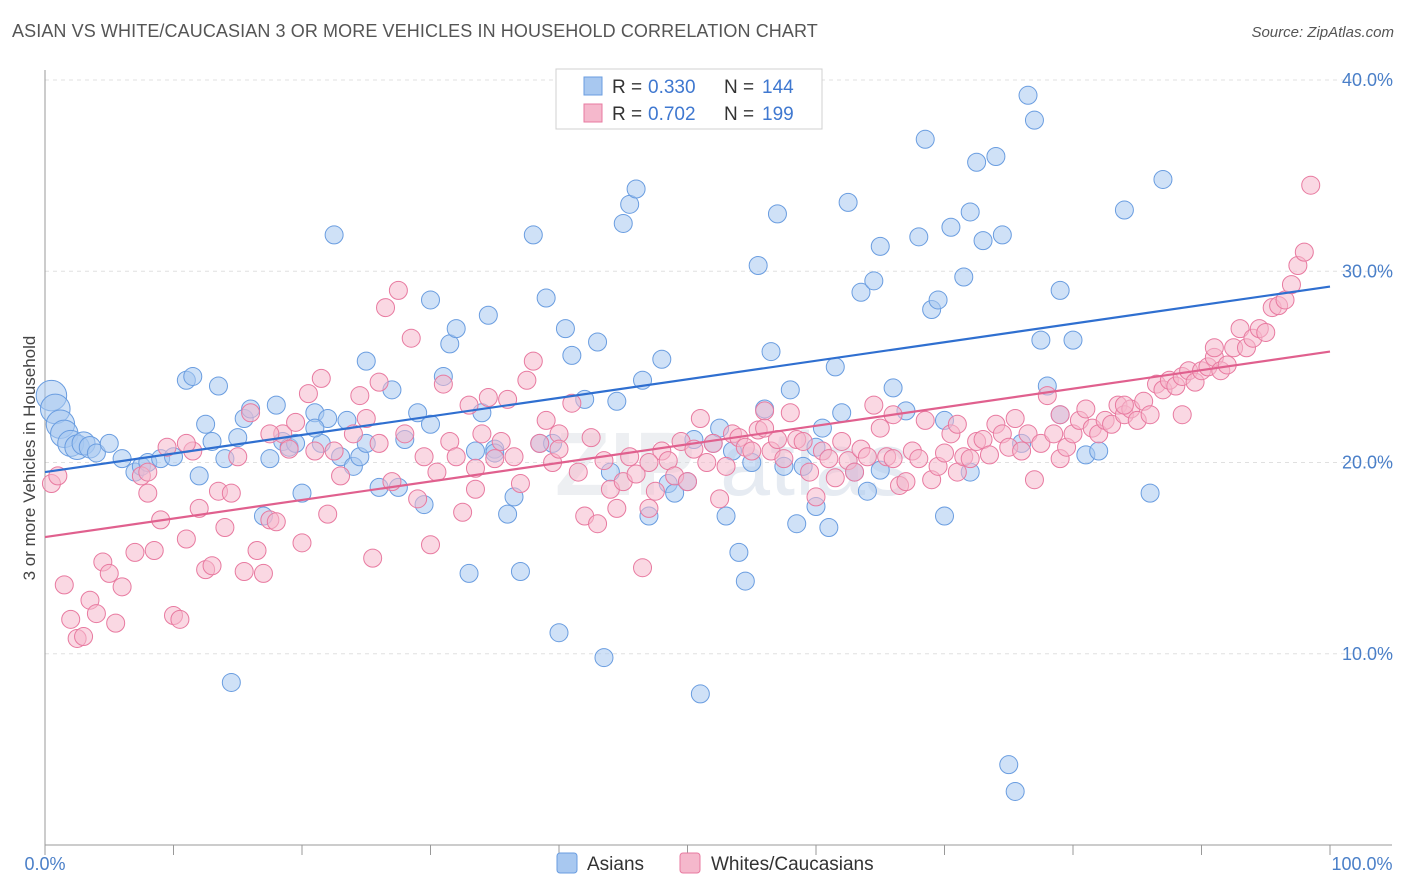 The image size is (1406, 892). I want to click on legend-r-label-whites: R =, so click(627, 114).